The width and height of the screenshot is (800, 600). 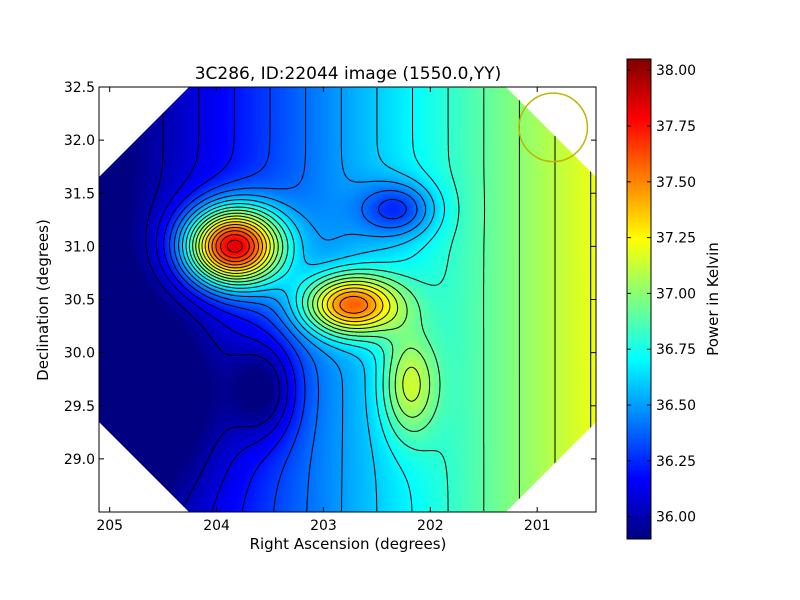 What do you see at coordinates (676, 350) in the screenshot?
I see `colorbar-tick-label-36.75: 36.75` at bounding box center [676, 350].